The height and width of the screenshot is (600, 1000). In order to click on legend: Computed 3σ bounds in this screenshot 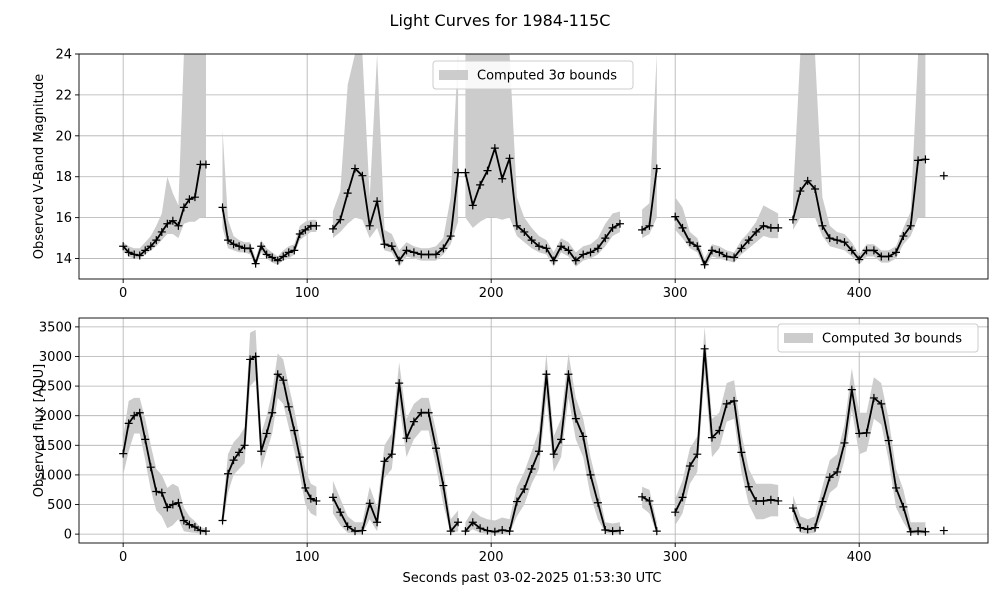, I will do `click(878, 338)`.